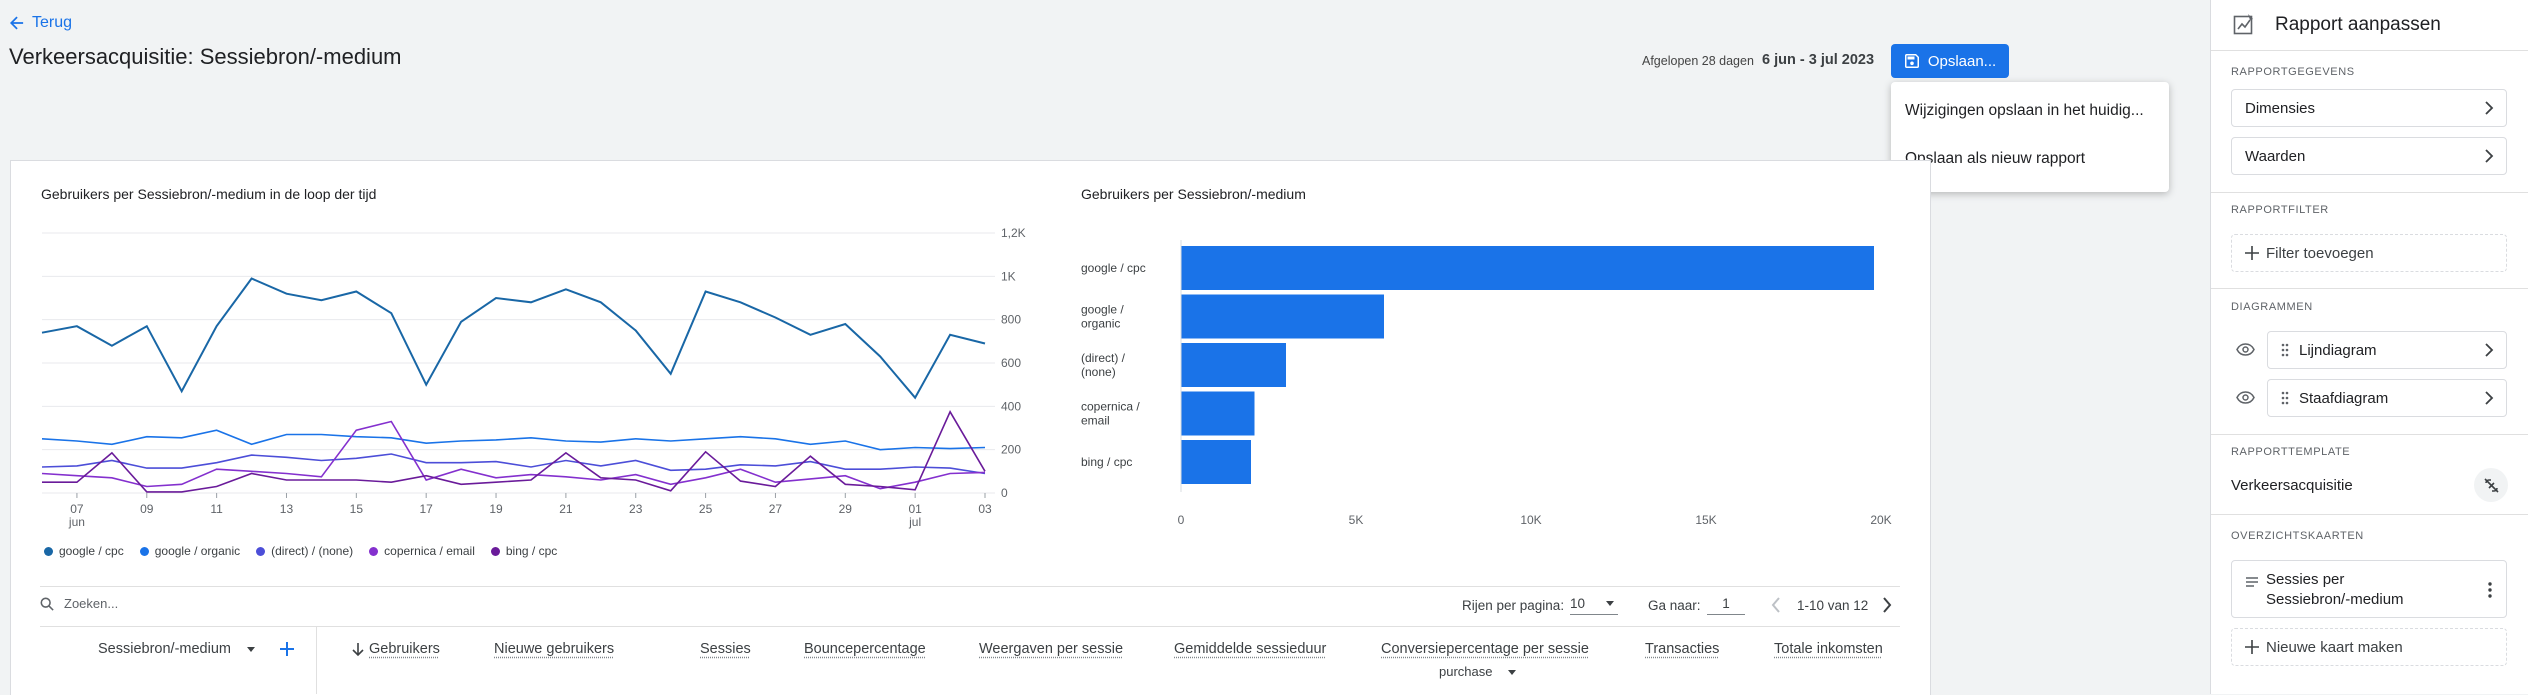 The width and height of the screenshot is (2528, 695). What do you see at coordinates (2252, 583) in the screenshot?
I see `card-list-icon` at bounding box center [2252, 583].